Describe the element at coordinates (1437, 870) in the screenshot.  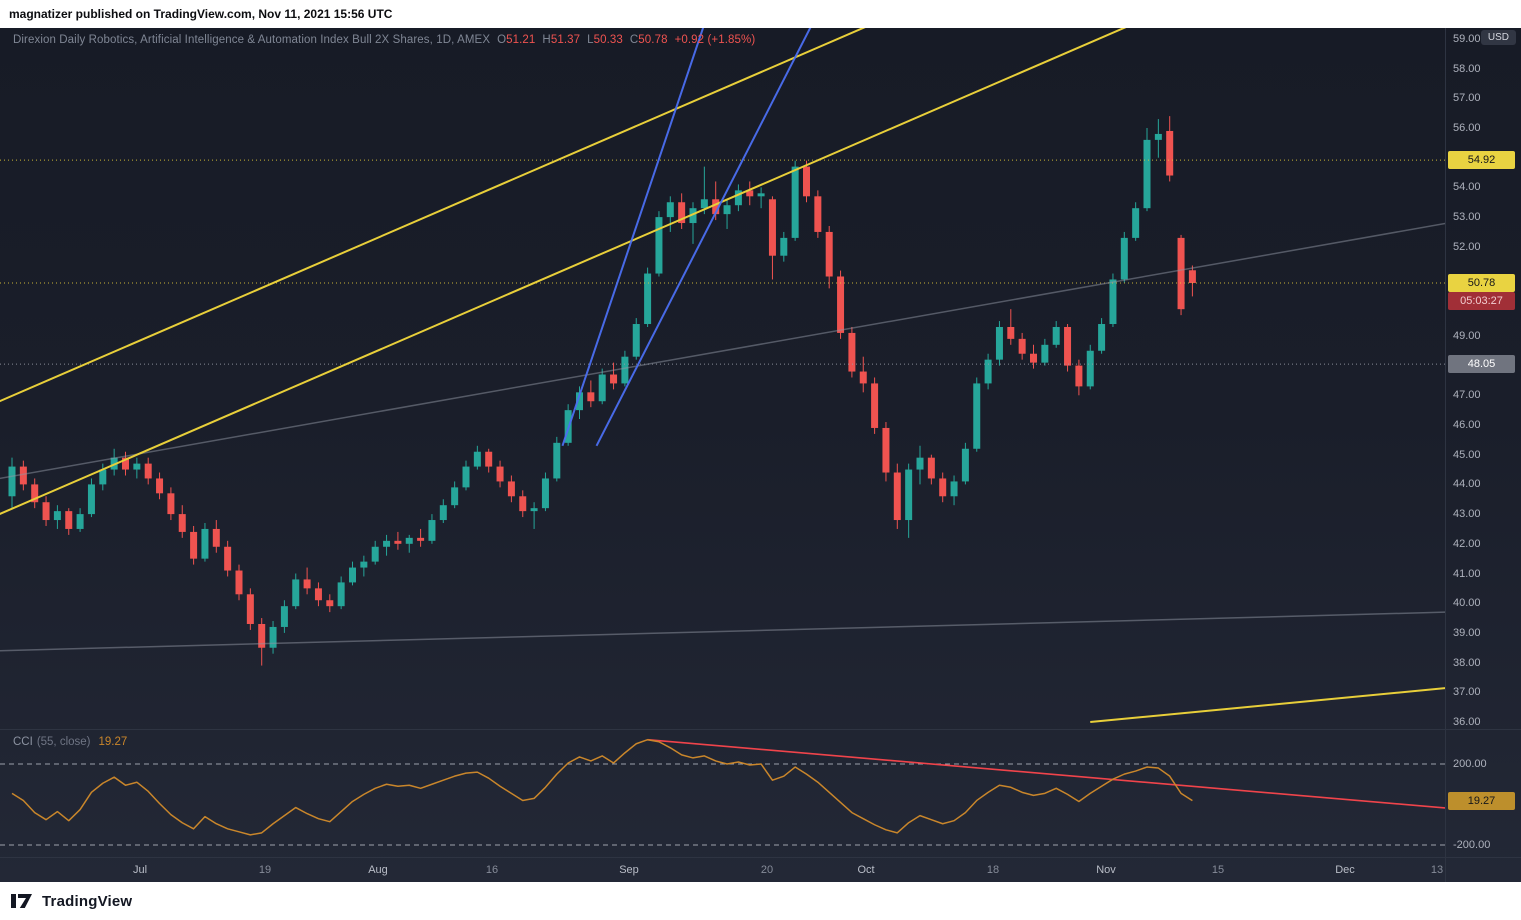
I see `time-tick: 13` at that location.